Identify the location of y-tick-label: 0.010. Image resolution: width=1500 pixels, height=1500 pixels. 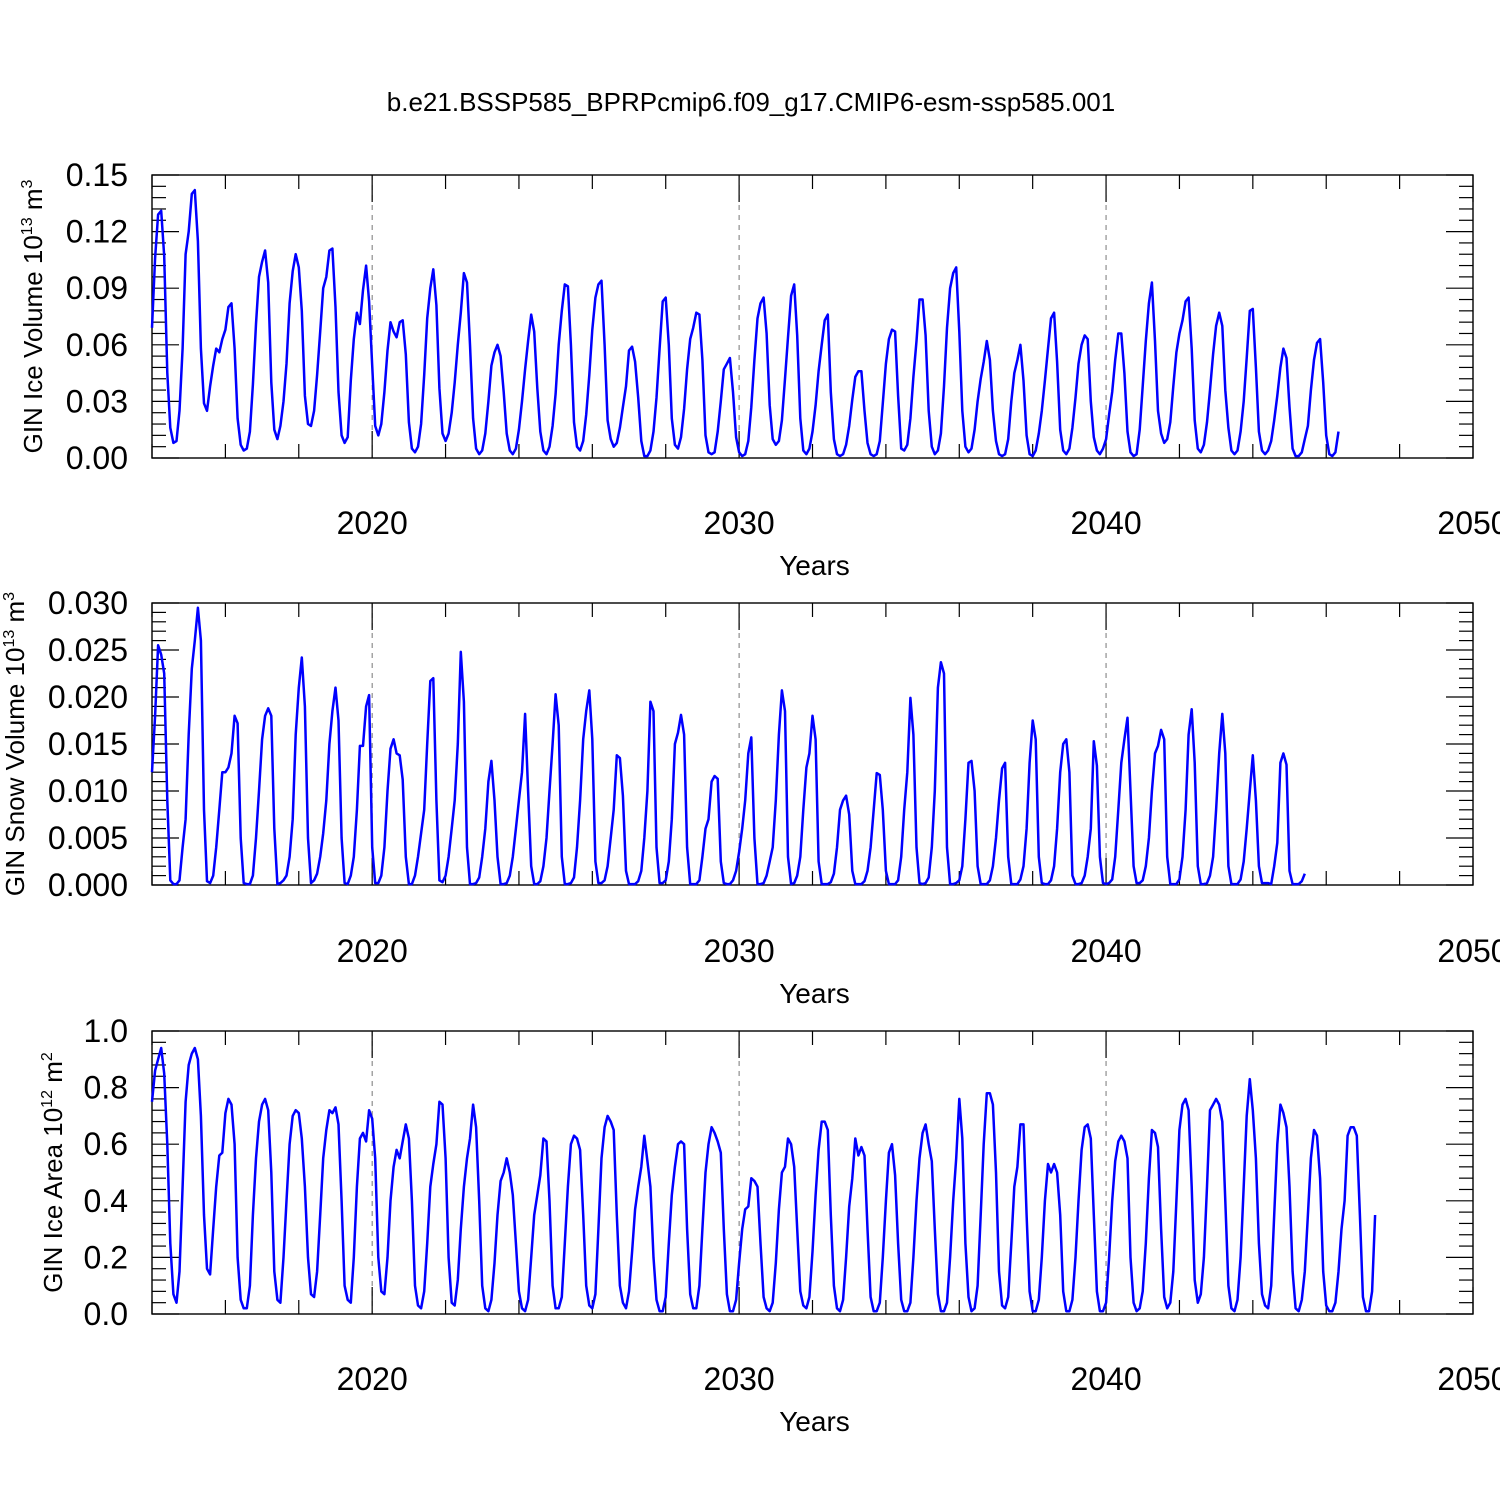
(88, 791).